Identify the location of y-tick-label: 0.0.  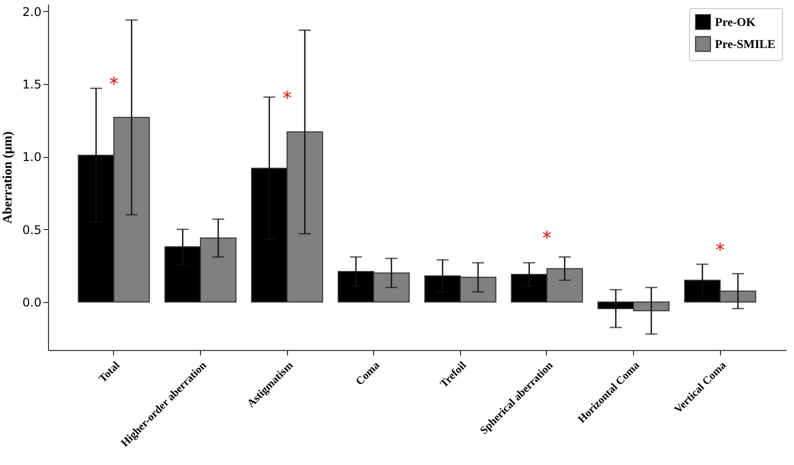
(32, 303).